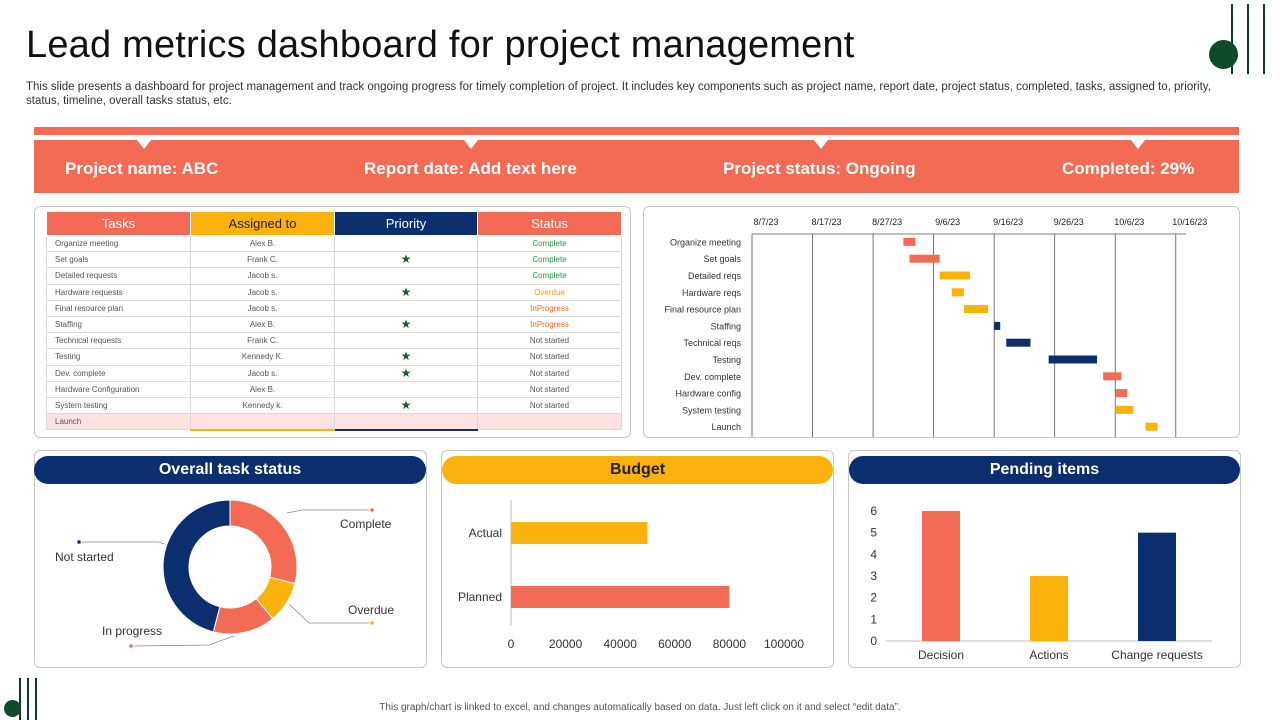 The height and width of the screenshot is (720, 1280). What do you see at coordinates (827, 222) in the screenshot?
I see `gantt-x-tick-label: 8/17/23` at bounding box center [827, 222].